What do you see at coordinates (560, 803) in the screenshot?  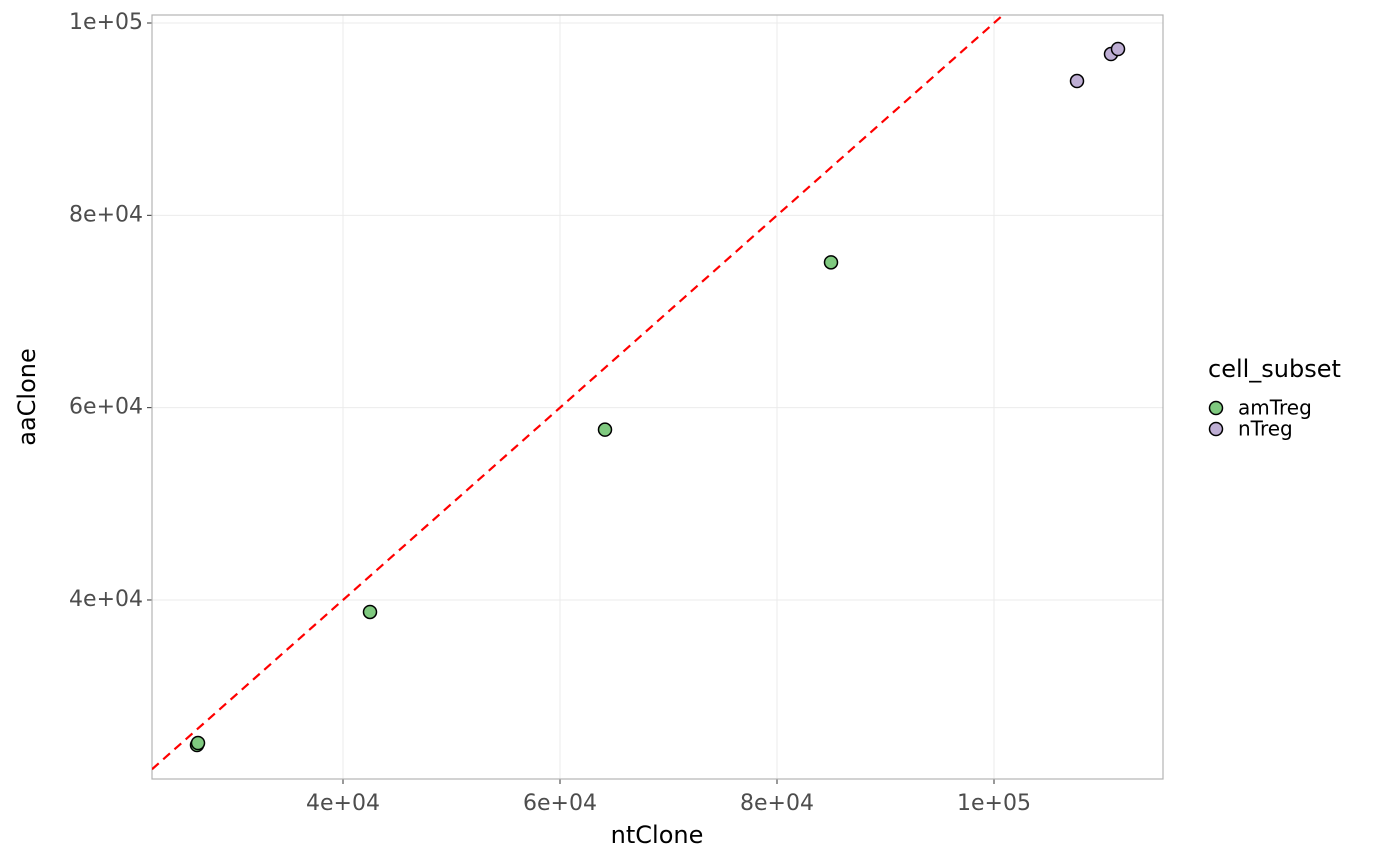 I see `x-tick-label: 6e+04` at bounding box center [560, 803].